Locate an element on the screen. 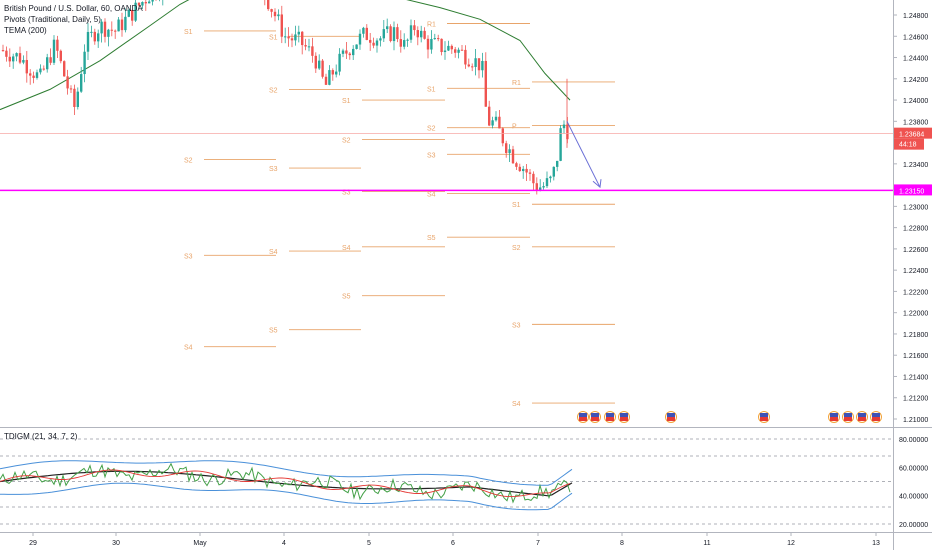  osc-tick-label: 40.00000 is located at coordinates (913, 497).